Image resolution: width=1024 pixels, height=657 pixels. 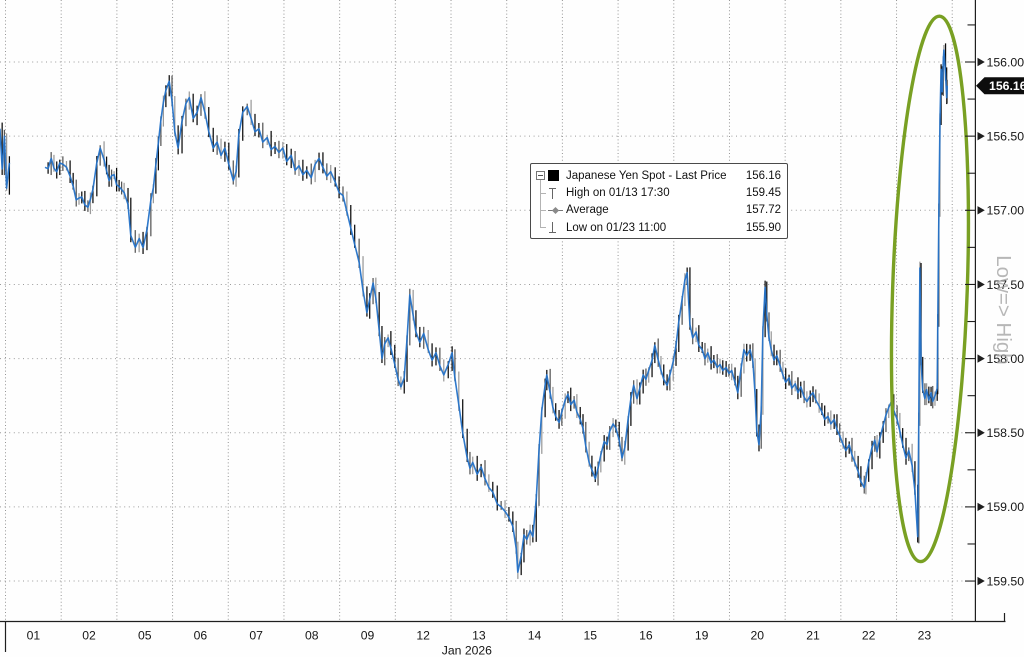 What do you see at coordinates (1005, 136) in the screenshot?
I see `svg-text: 156.50` at bounding box center [1005, 136].